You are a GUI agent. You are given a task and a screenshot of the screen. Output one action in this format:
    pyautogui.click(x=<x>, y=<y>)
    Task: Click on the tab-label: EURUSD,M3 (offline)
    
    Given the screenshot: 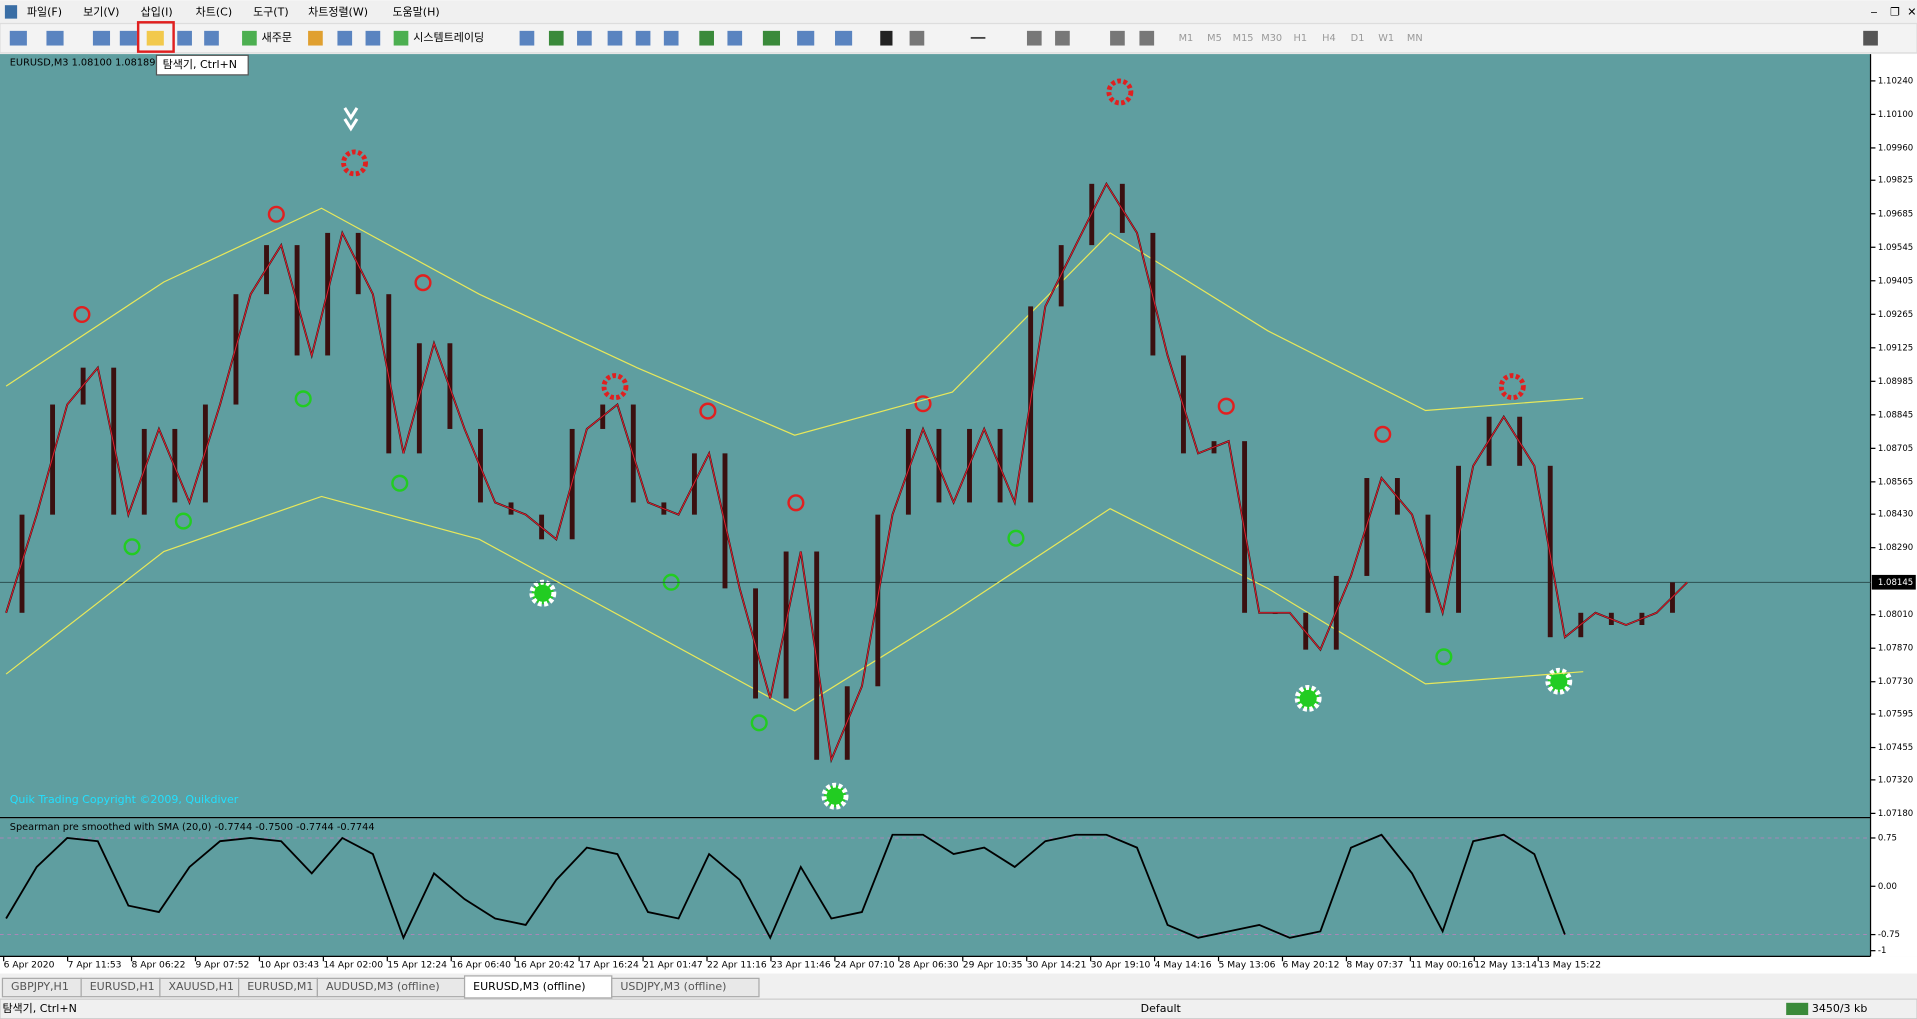 What is the action you would take?
    pyautogui.click(x=529, y=986)
    